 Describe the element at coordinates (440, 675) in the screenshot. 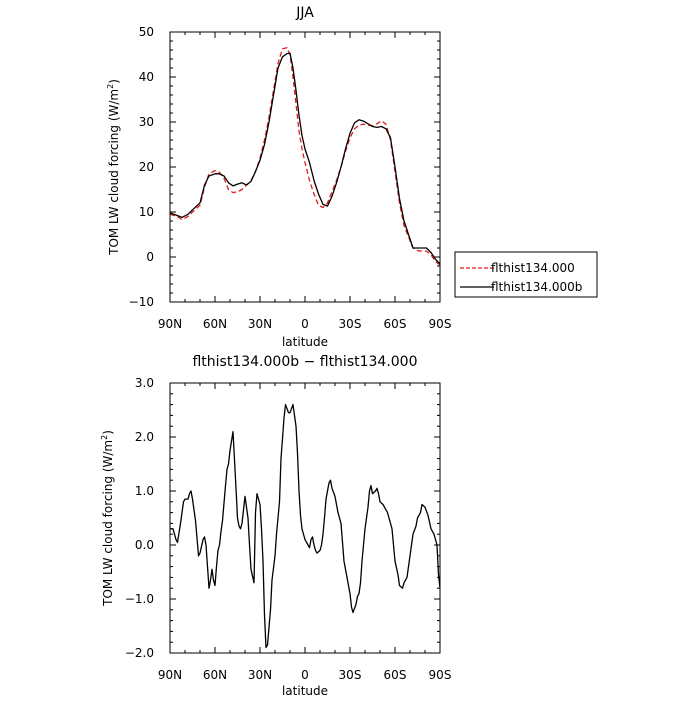

I see `panel-bottom-xtick-label: 90S` at that location.